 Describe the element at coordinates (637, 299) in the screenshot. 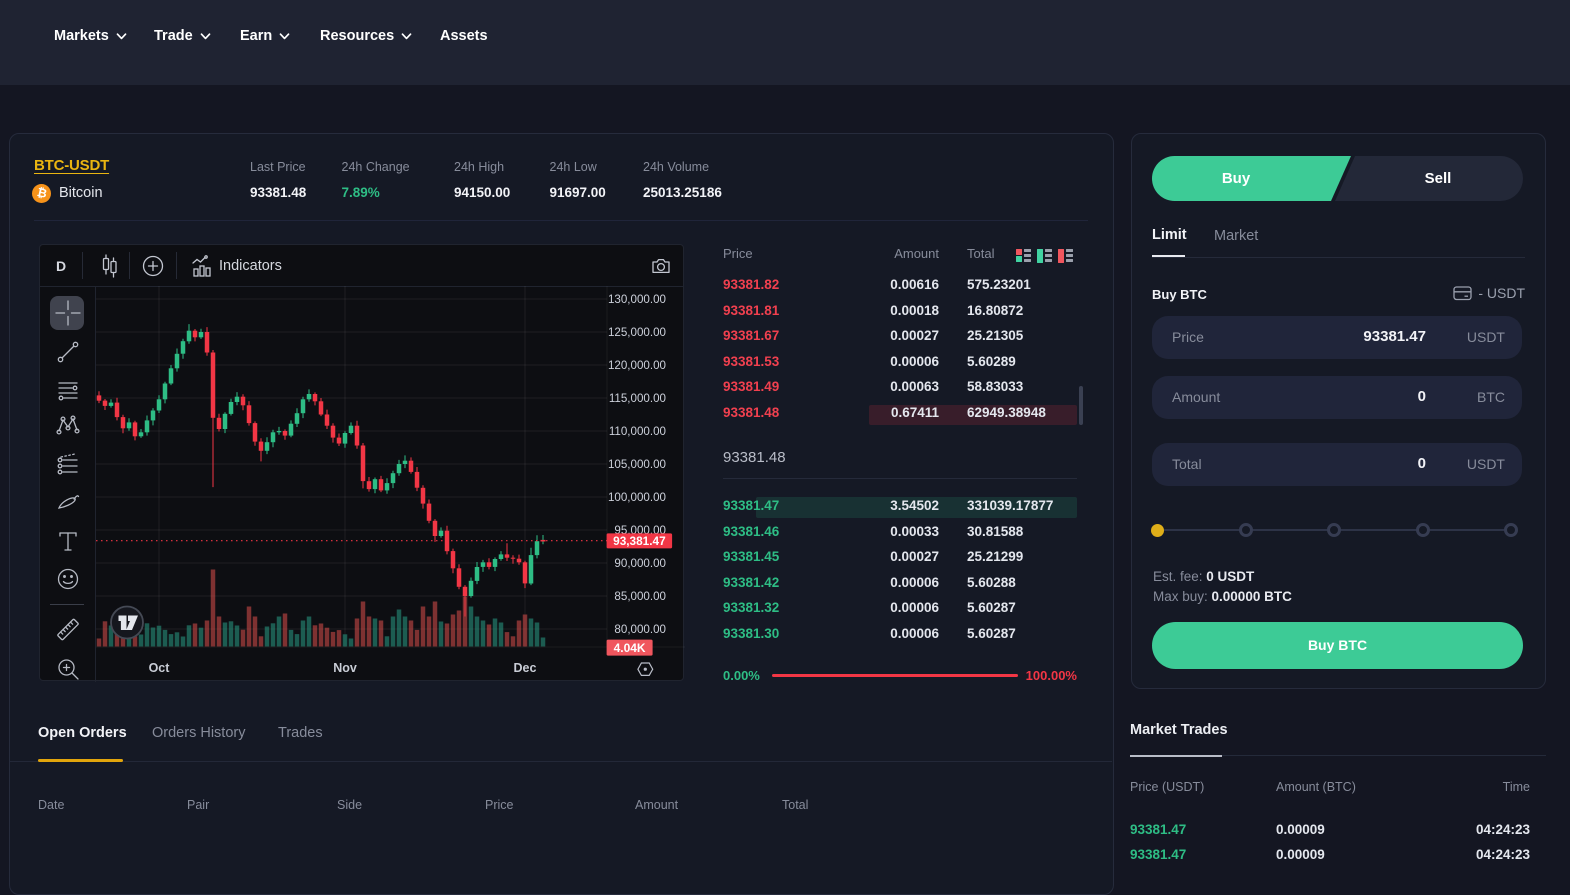

I see `svg-text: 130,000.00` at that location.